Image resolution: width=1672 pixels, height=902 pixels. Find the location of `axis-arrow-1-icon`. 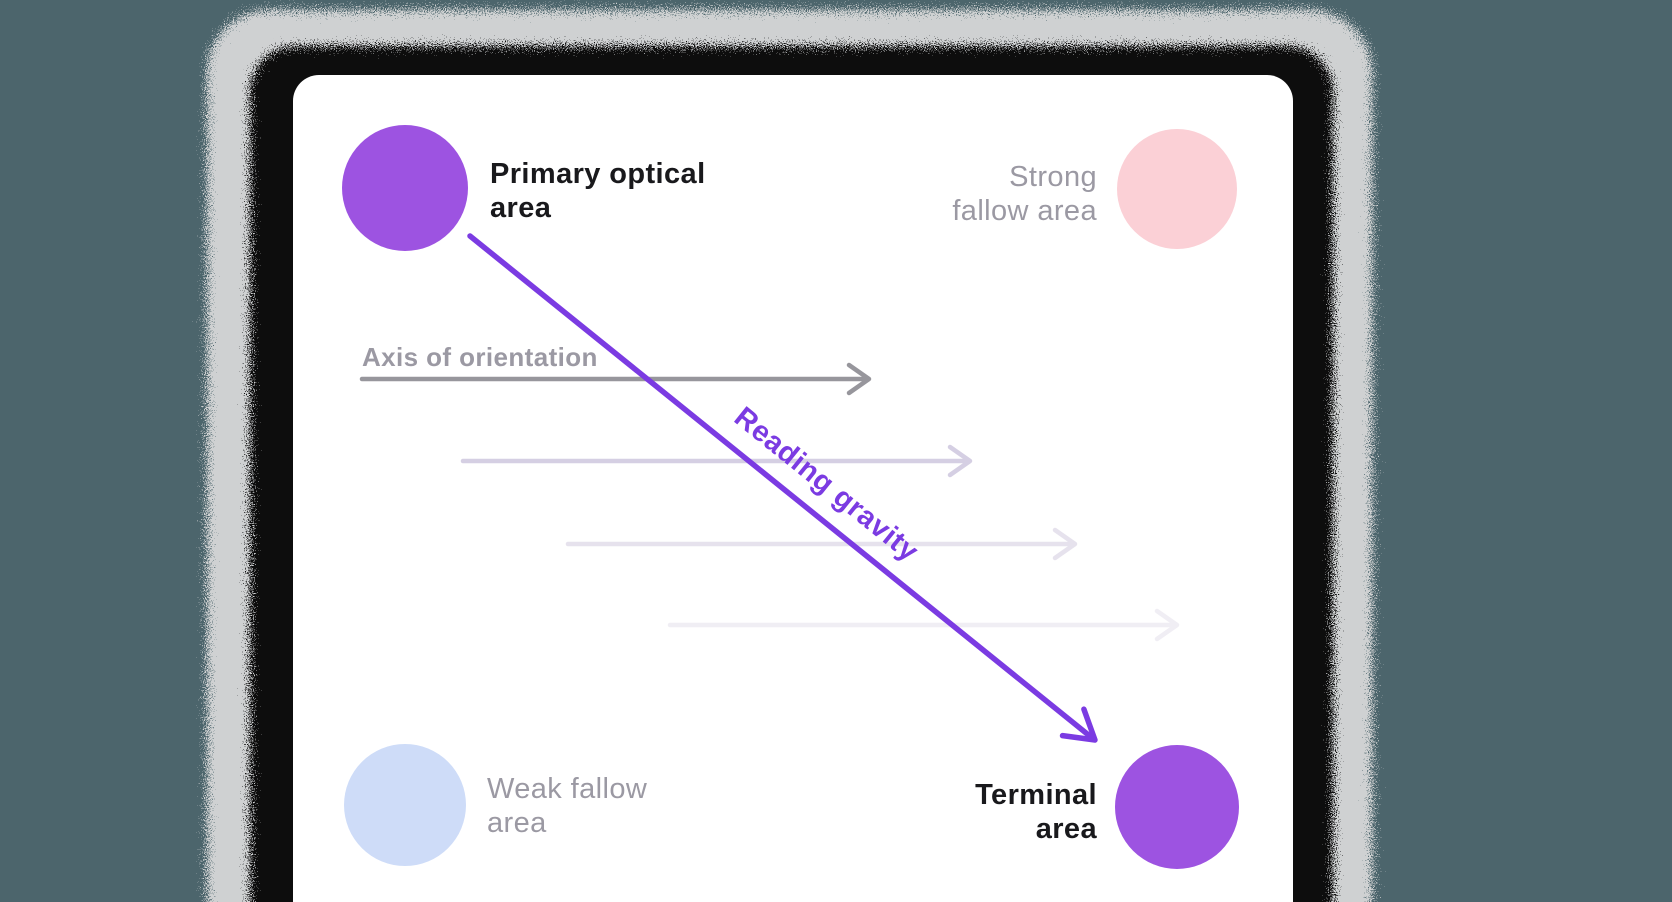

axis-arrow-1-icon is located at coordinates (615, 379).